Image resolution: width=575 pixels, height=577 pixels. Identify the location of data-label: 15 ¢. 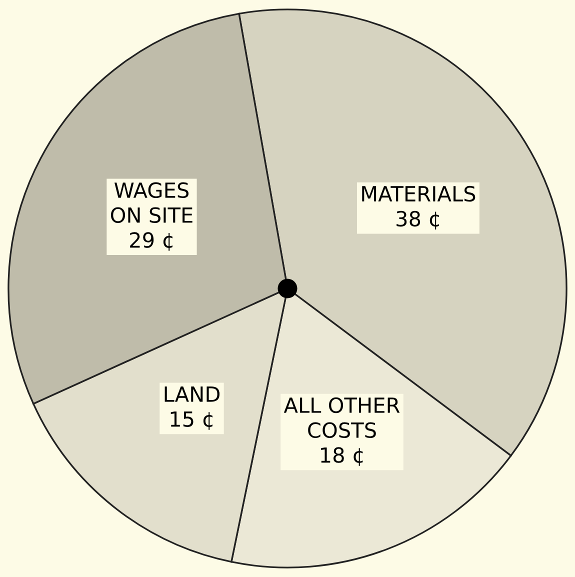
(191, 420).